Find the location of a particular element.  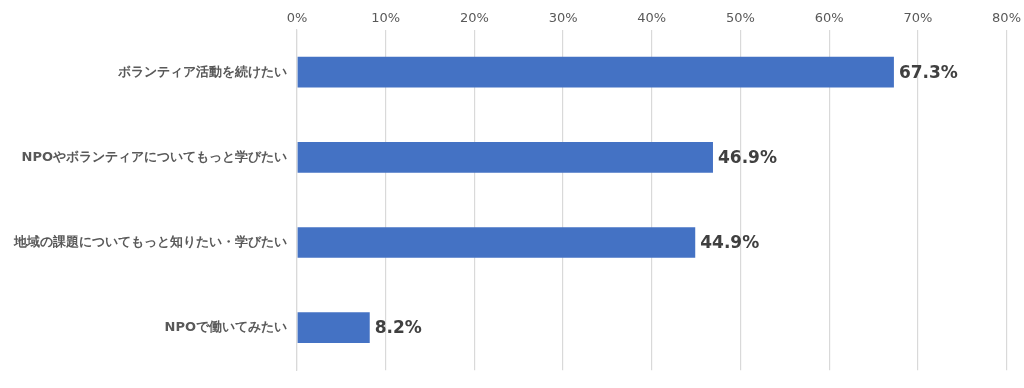

x-tick-label: 10% is located at coordinates (386, 18).